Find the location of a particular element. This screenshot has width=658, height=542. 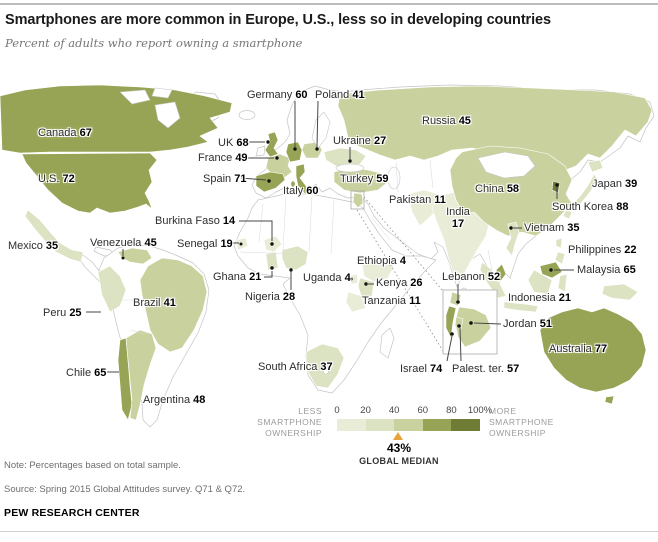

country-shape-kenya is located at coordinates (366, 288).